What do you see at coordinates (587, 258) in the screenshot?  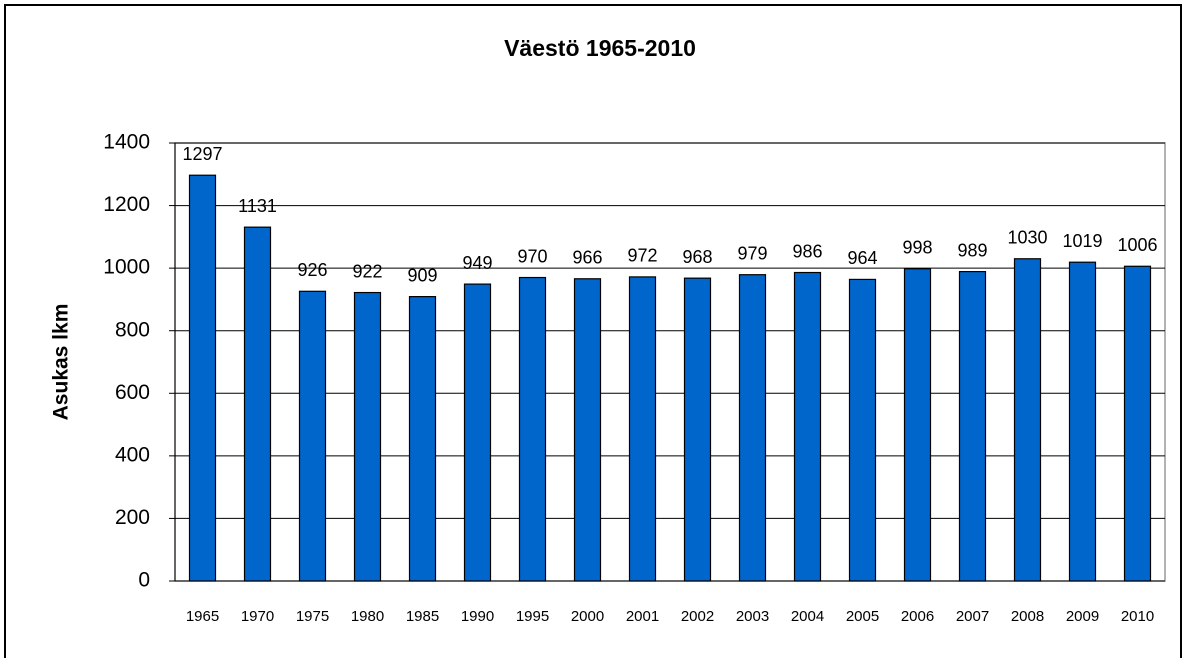 I see `data-label: 966` at bounding box center [587, 258].